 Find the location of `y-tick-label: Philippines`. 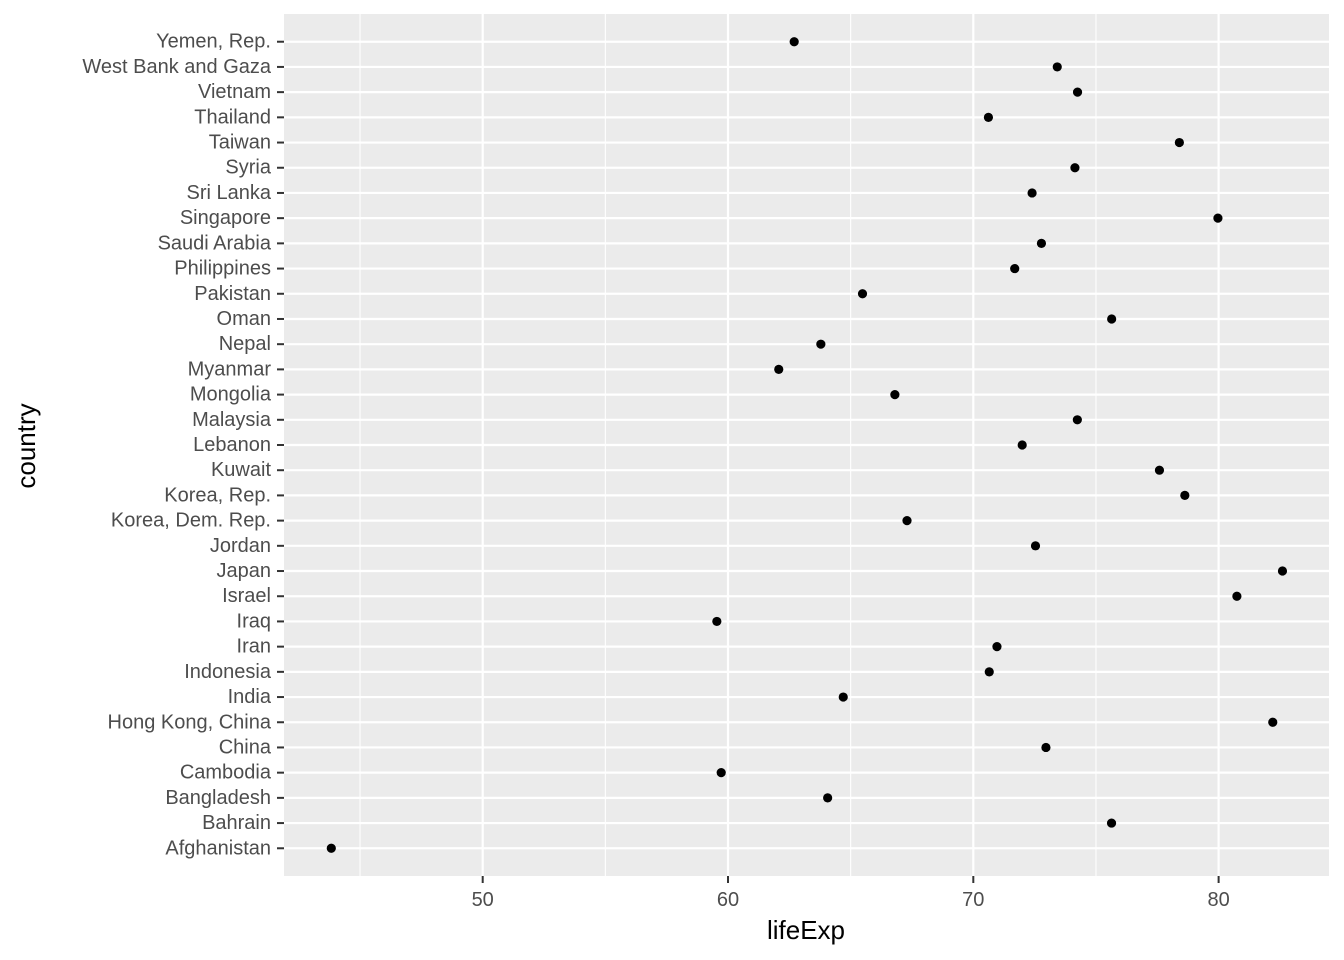

y-tick-label: Philippines is located at coordinates (222, 269).